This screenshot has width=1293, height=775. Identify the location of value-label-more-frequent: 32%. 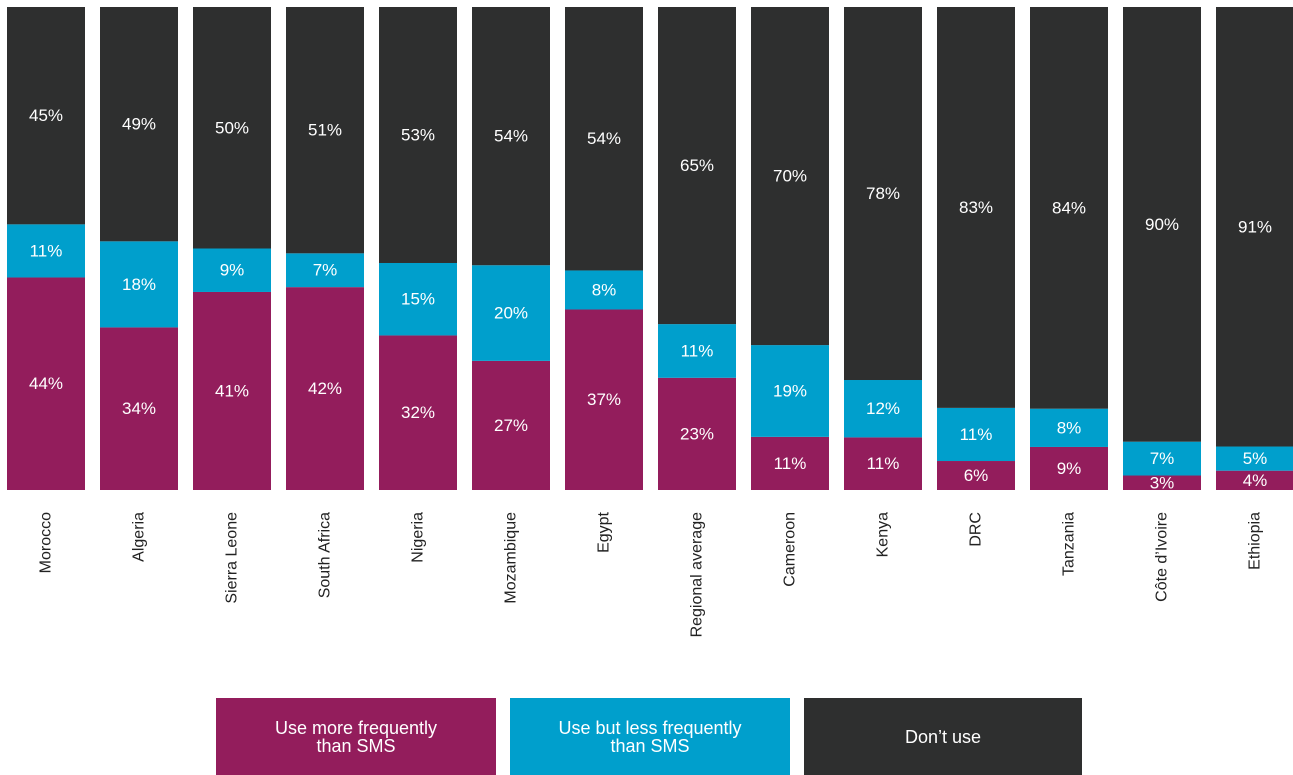
(418, 412).